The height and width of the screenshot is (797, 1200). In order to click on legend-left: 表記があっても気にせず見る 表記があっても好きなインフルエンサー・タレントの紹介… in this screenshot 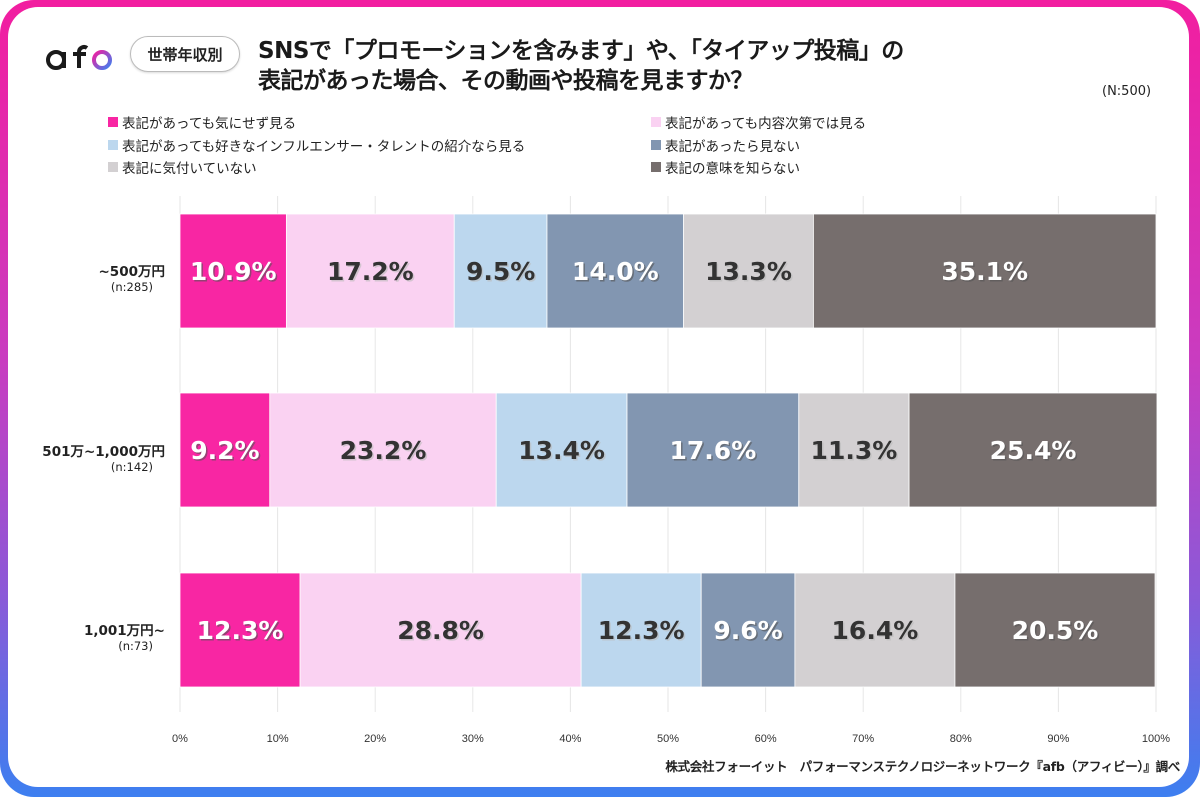, I will do `click(316, 145)`.